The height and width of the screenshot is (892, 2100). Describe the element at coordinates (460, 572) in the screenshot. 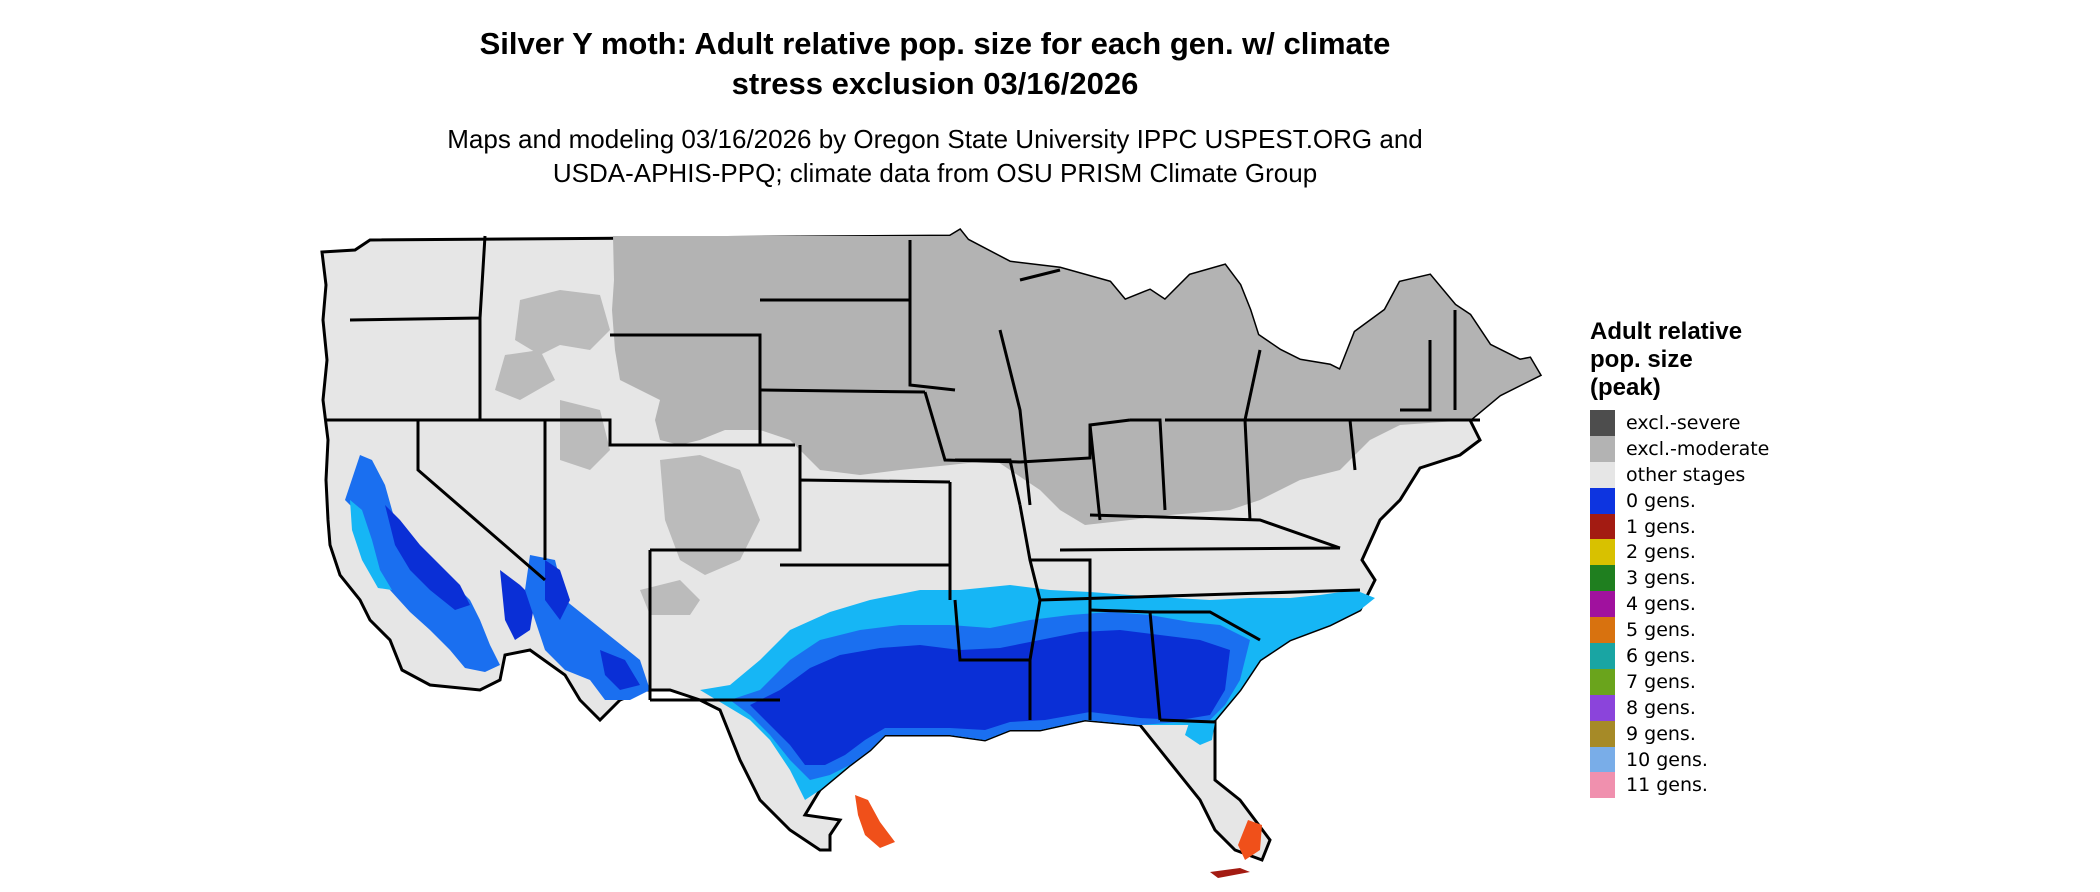

I see `pop-california-dark` at that location.